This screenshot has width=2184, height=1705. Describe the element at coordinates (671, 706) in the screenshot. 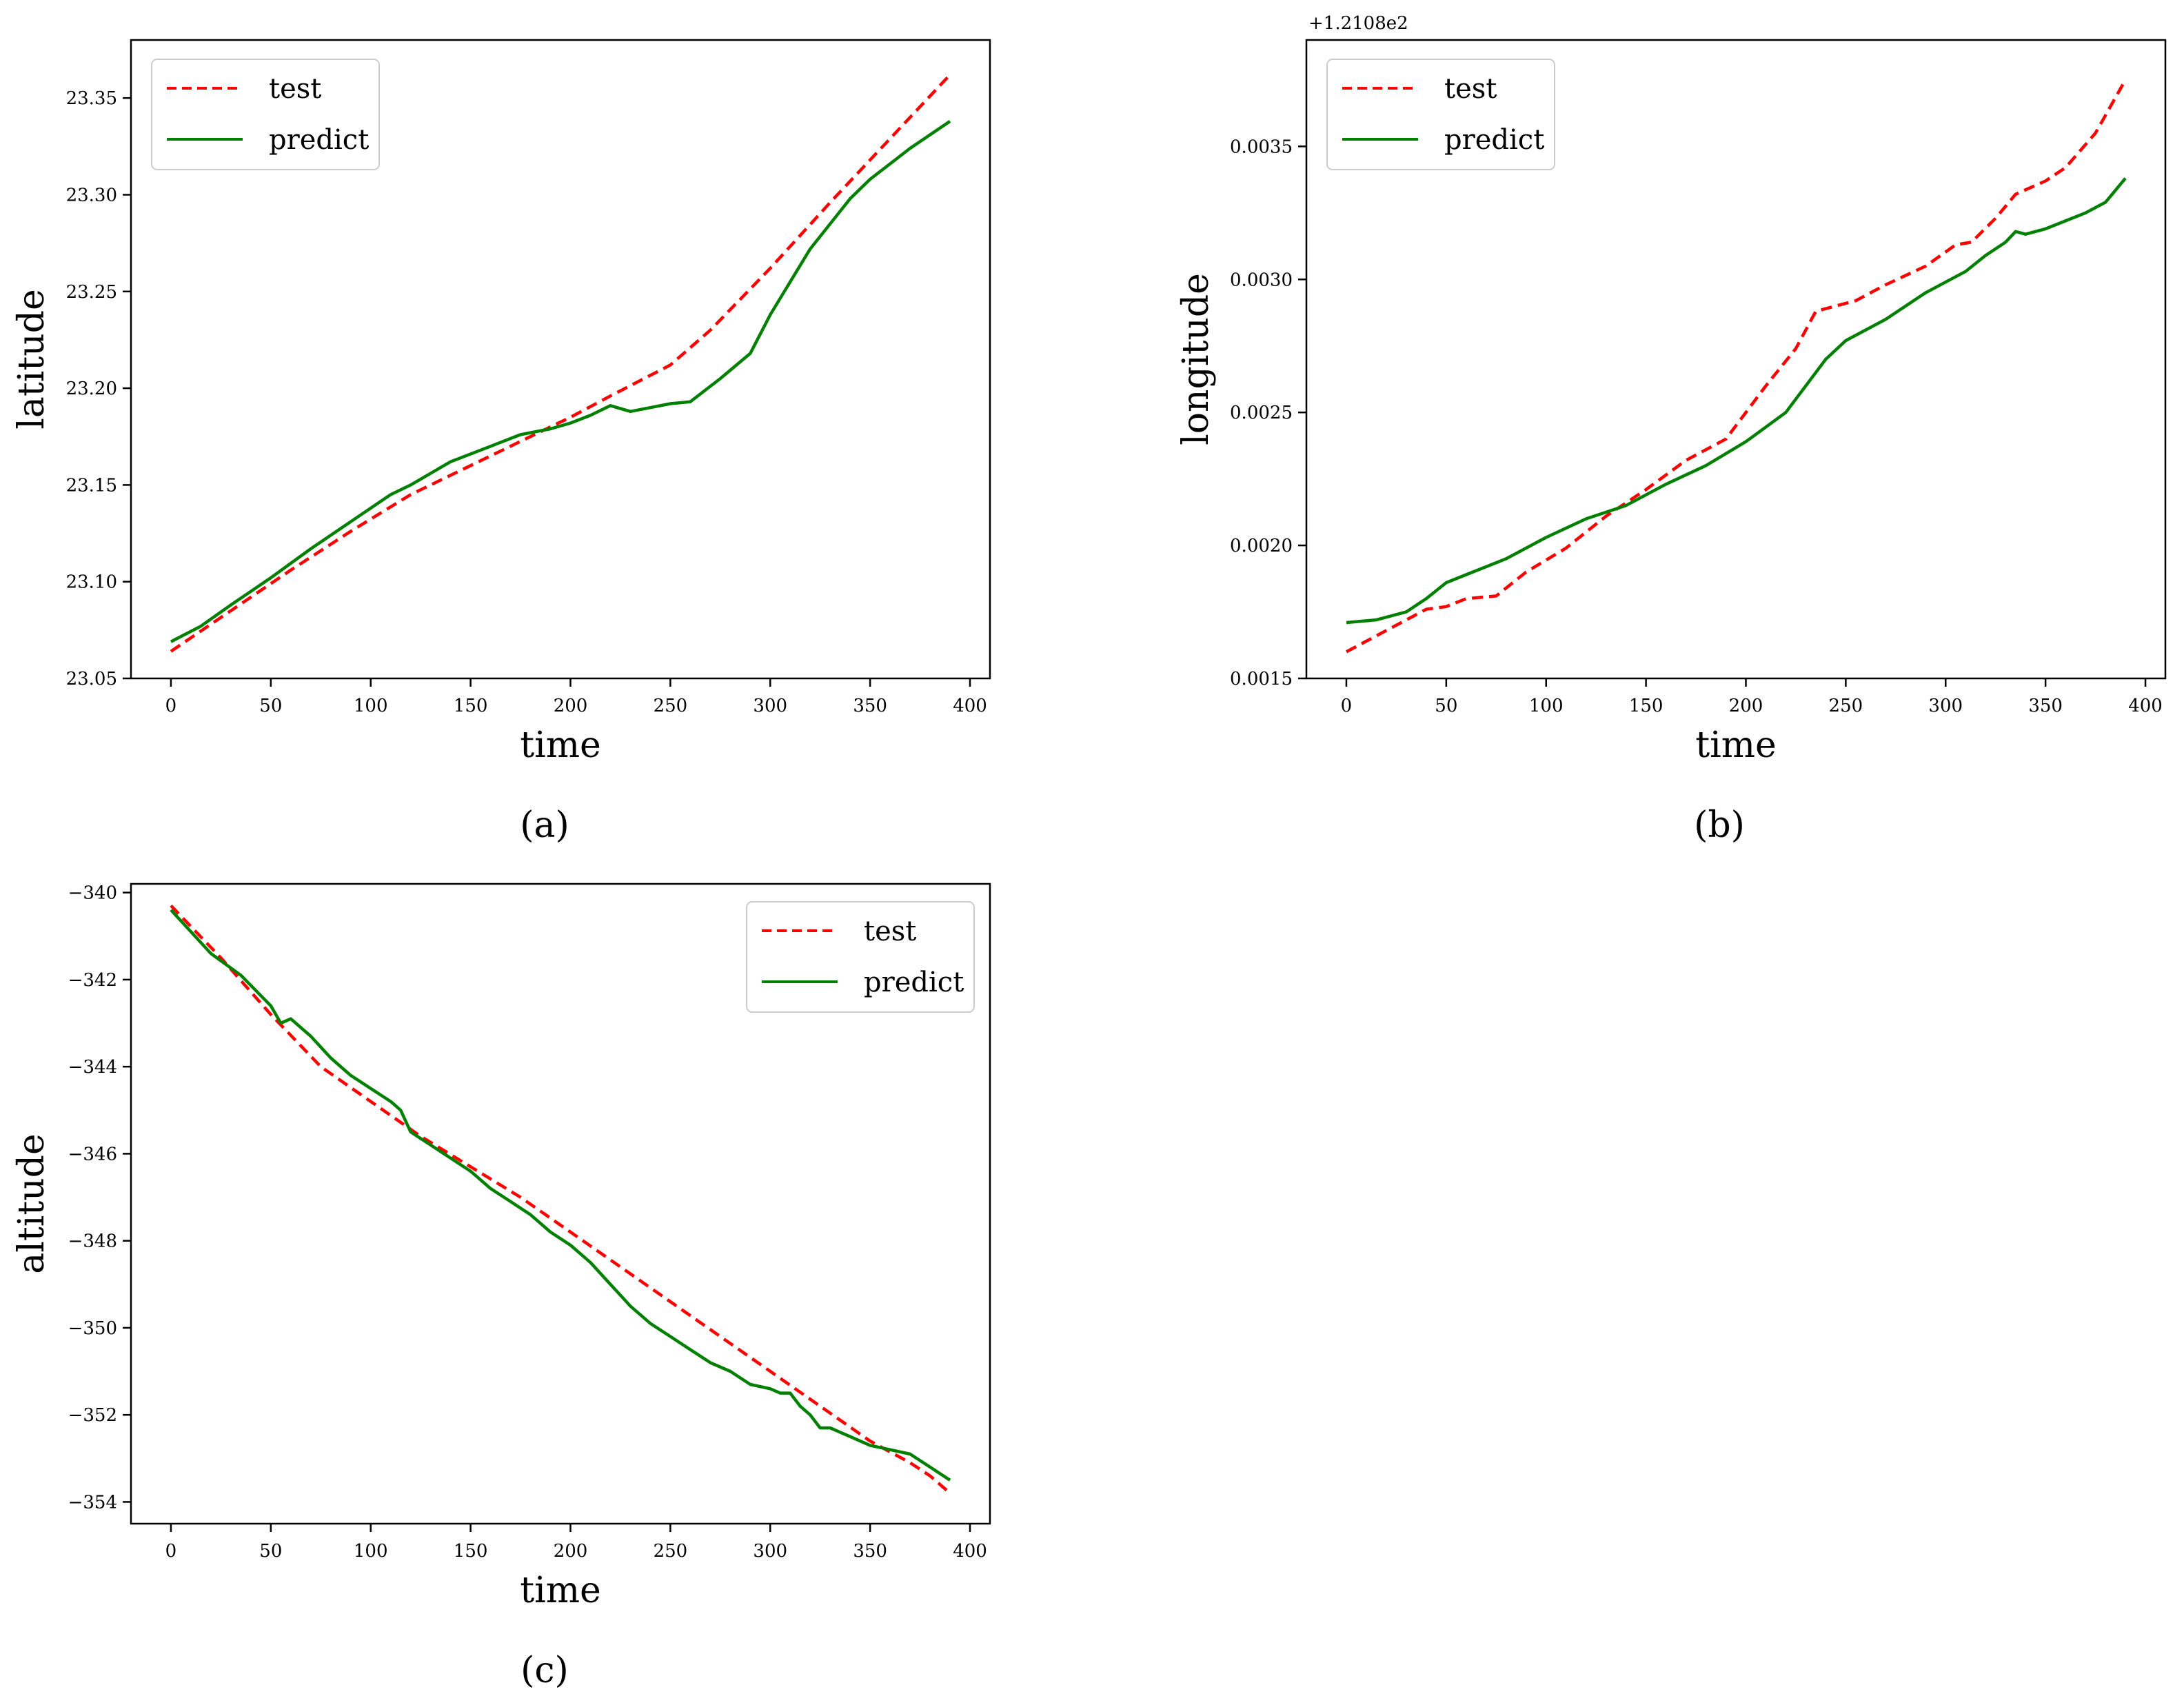

I see `x-tick-label-a-5: 250` at that location.